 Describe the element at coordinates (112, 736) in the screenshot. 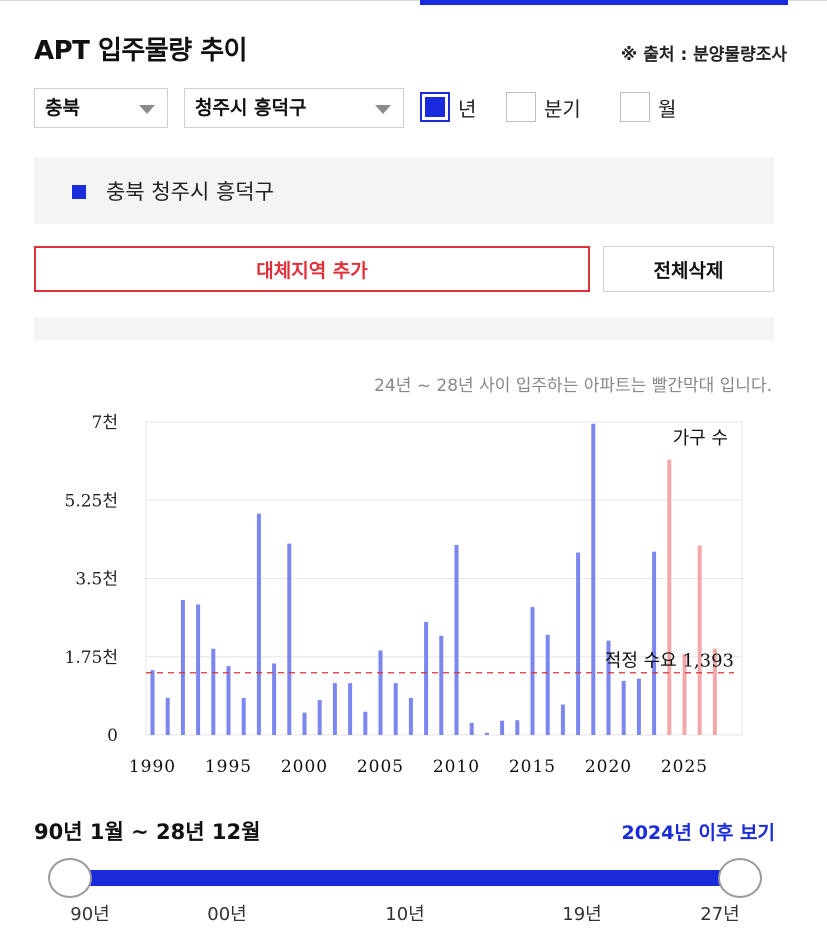

I see `y-tick-label: 0` at that location.